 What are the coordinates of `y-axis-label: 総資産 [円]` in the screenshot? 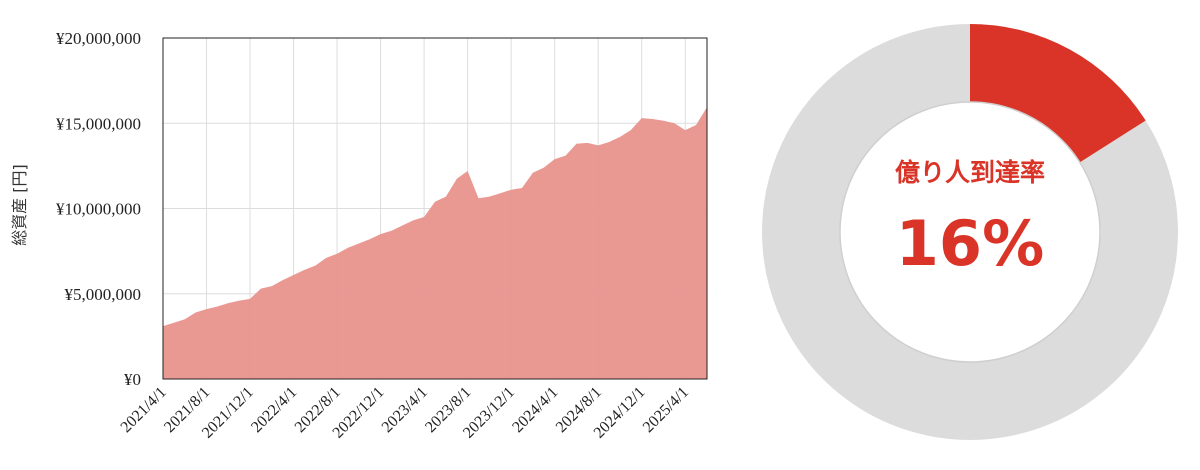 It's located at (19, 205).